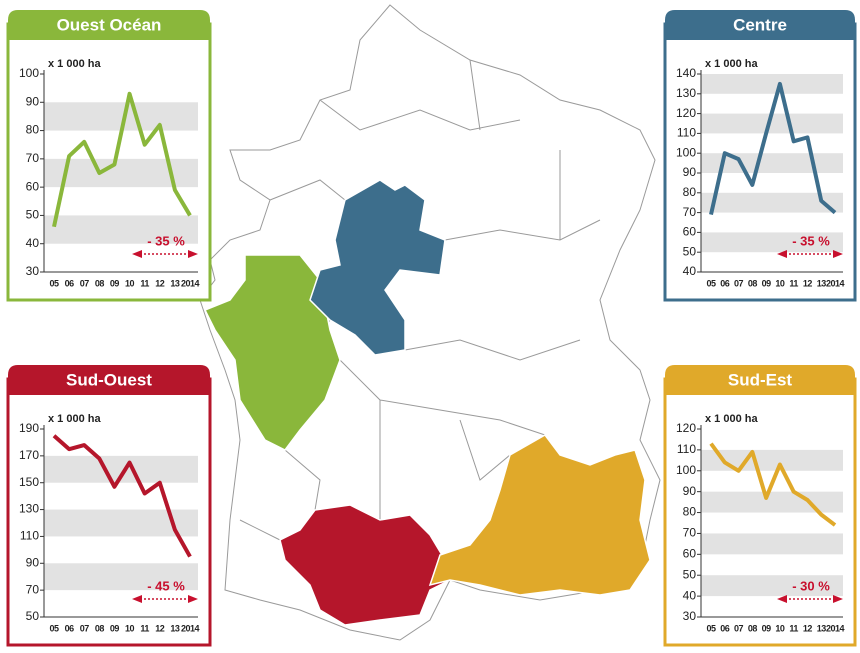 Image resolution: width=860 pixels, height=653 pixels. I want to click on y-tick-label: 140, so click(686, 73).